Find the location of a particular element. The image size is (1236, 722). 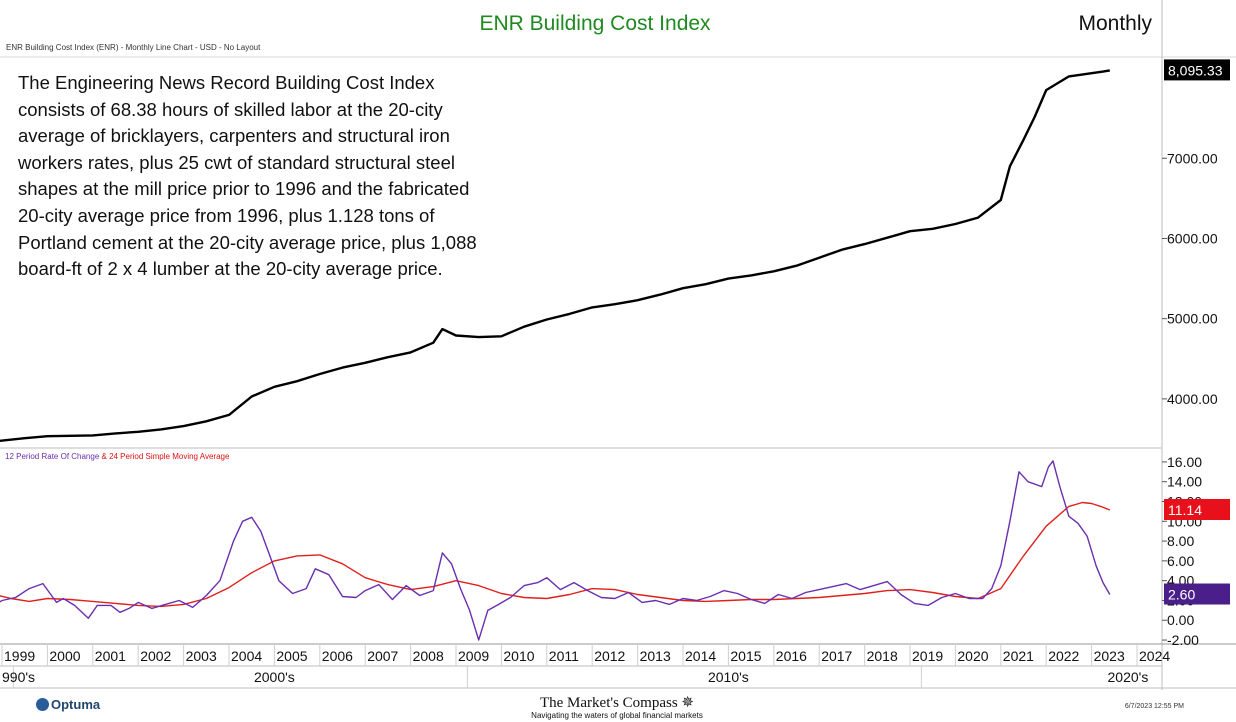

price-last-value-badge-text: 8,095.33 is located at coordinates (1195, 70).